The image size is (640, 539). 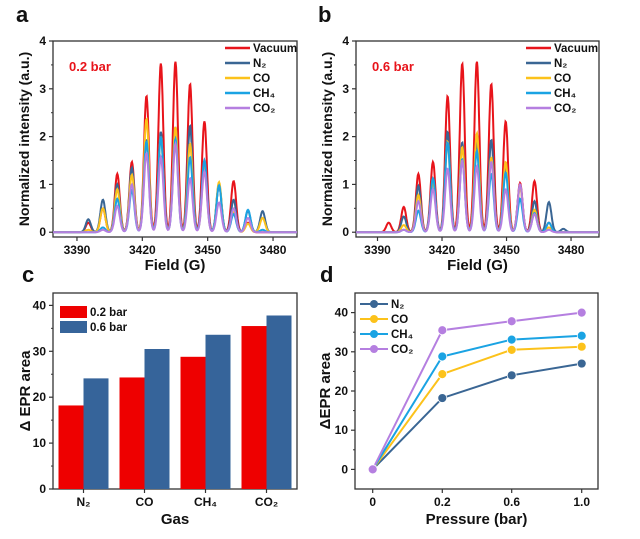 What do you see at coordinates (325, 390) in the screenshot?
I see `y-axis-title: ΔEPR area` at bounding box center [325, 390].